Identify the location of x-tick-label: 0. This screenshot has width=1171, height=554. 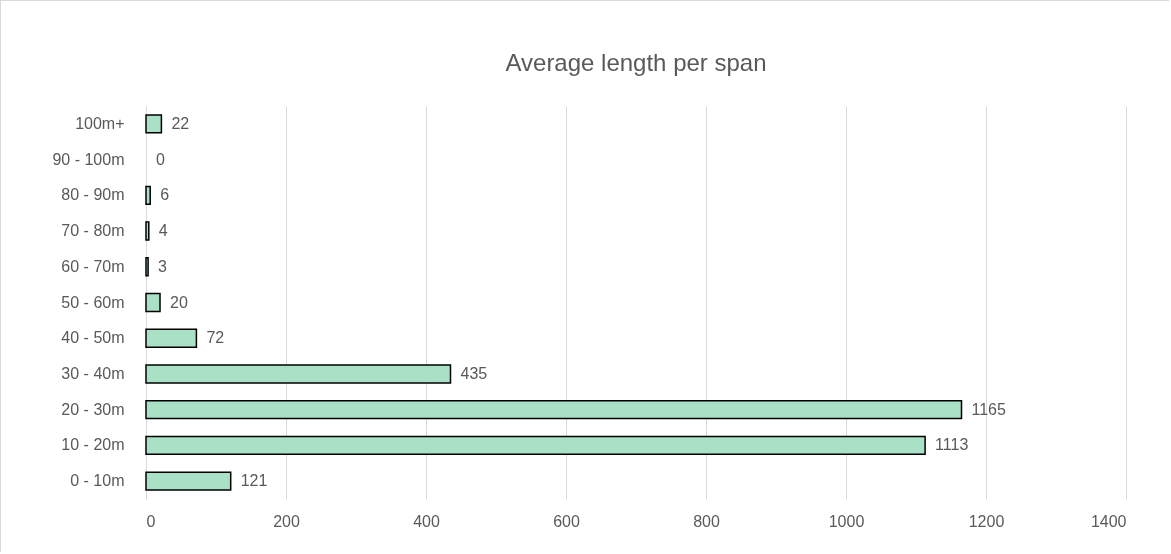
(151, 521).